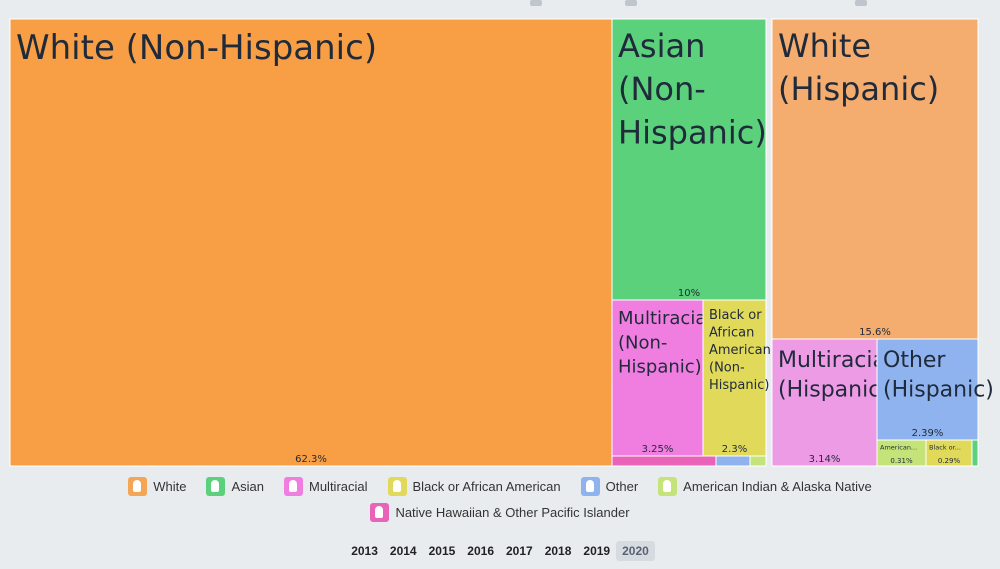  What do you see at coordinates (928, 433) in the screenshot?
I see `tile-value-label: 2.39%` at bounding box center [928, 433].